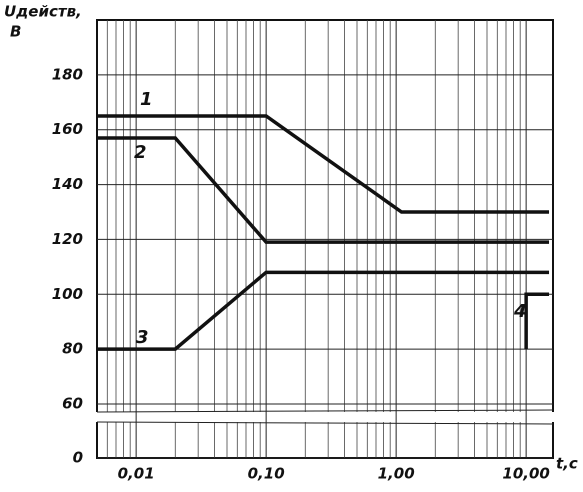 The height and width of the screenshot is (492, 583). What do you see at coordinates (15, 32) in the screenshot?
I see `y-axis-unit: В` at bounding box center [15, 32].